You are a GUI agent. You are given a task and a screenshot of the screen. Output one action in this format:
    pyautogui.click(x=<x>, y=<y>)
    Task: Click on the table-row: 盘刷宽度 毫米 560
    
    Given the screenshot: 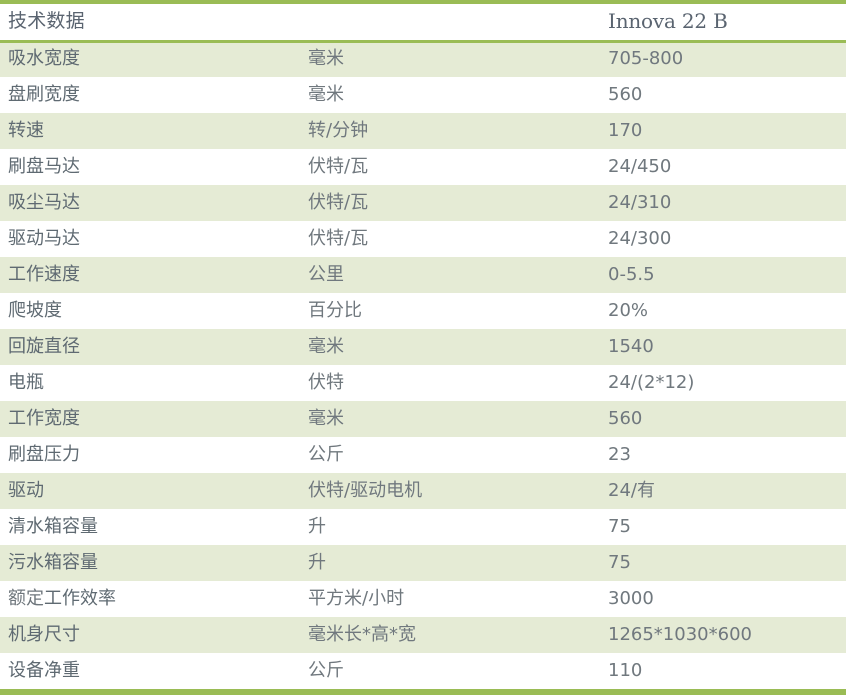 What is the action you would take?
    pyautogui.click(x=423, y=95)
    